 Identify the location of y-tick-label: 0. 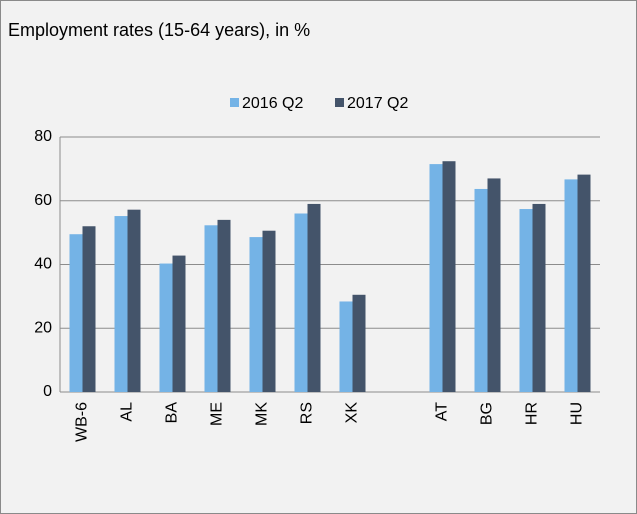
(47, 391).